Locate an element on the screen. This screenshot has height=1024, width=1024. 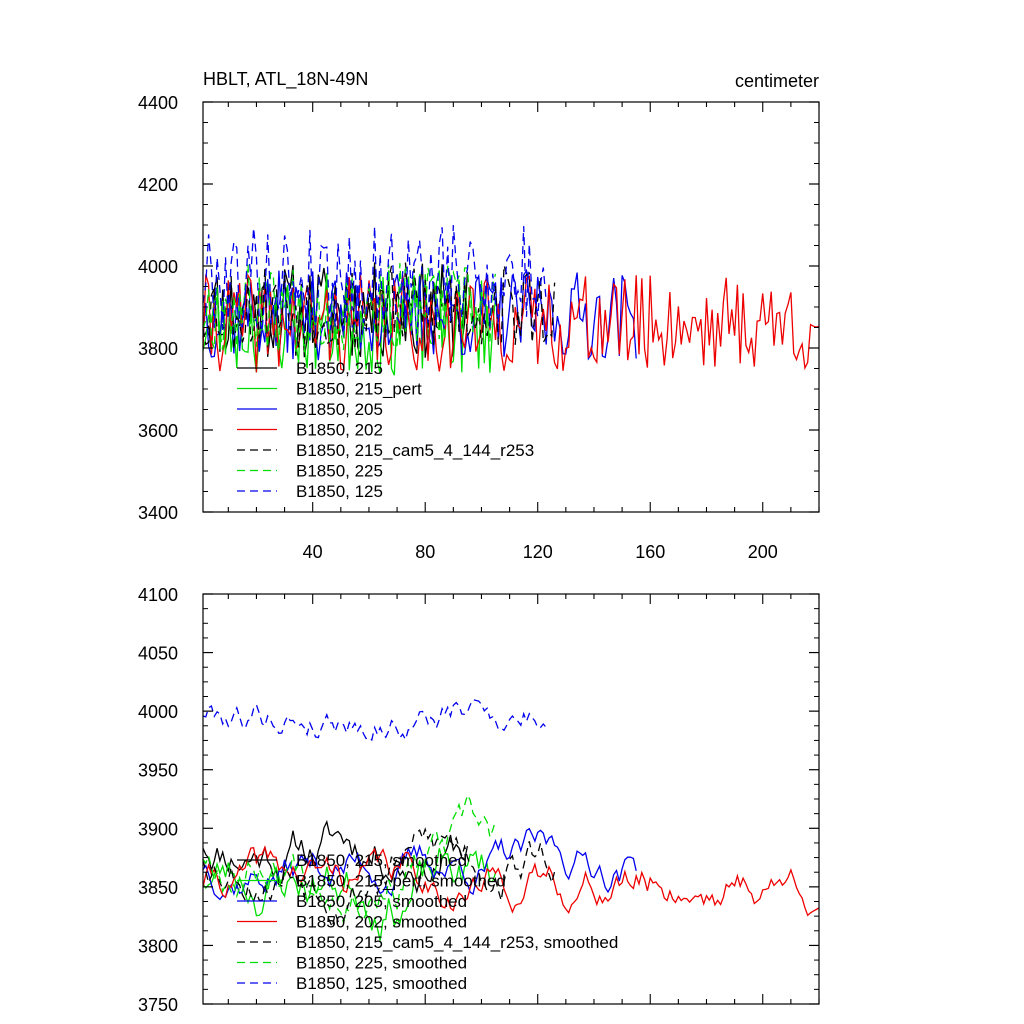
top-panel-series is located at coordinates (511, 300).